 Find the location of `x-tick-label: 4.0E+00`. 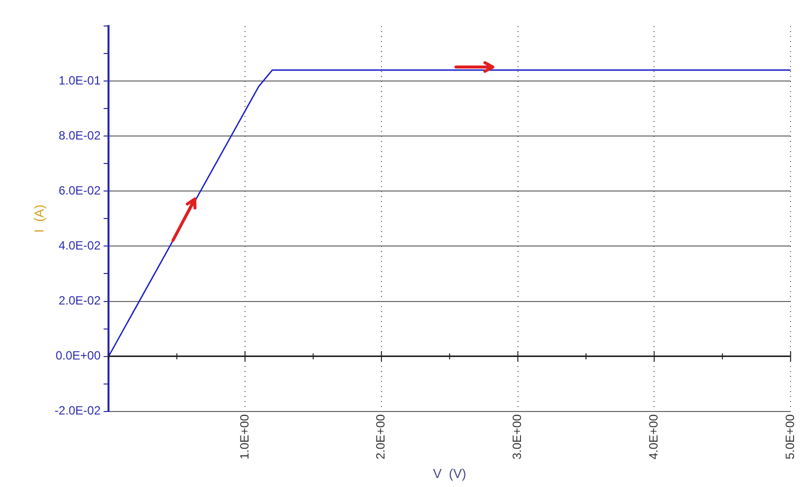

x-tick-label: 4.0E+00 is located at coordinates (653, 437).